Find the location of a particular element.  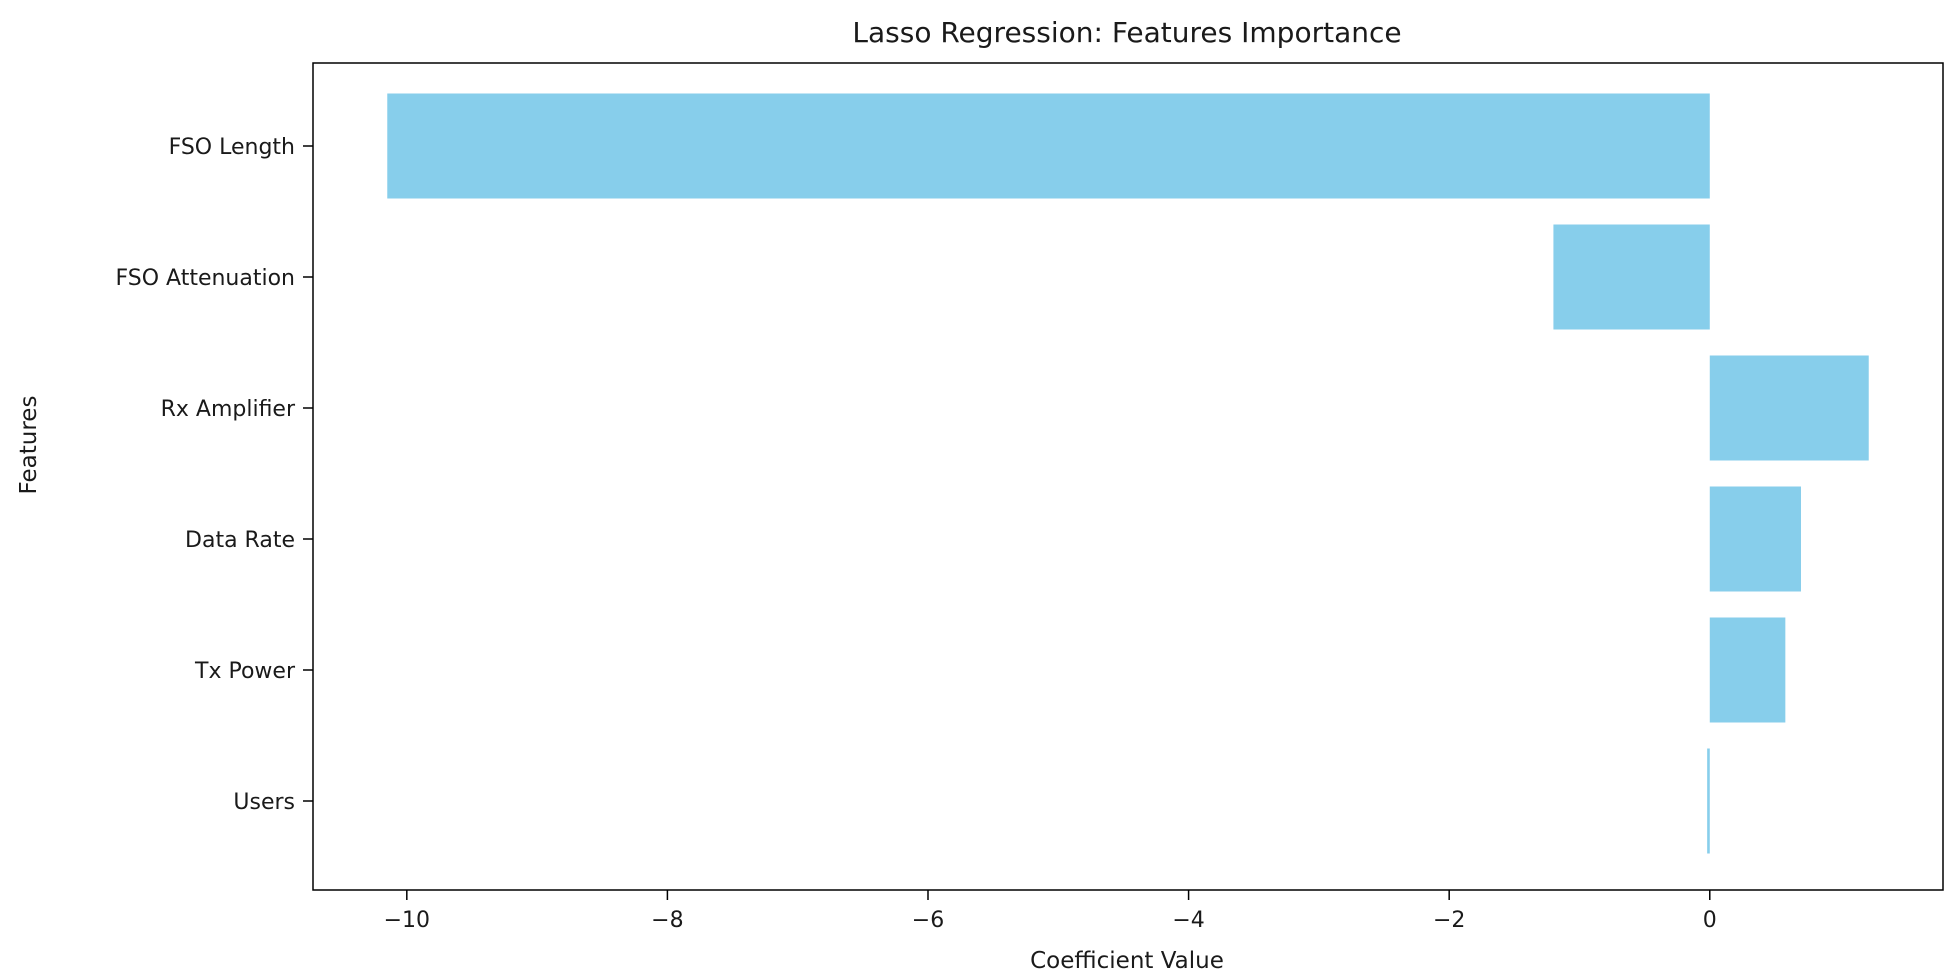

x-tick-label: −2 is located at coordinates (1449, 920).